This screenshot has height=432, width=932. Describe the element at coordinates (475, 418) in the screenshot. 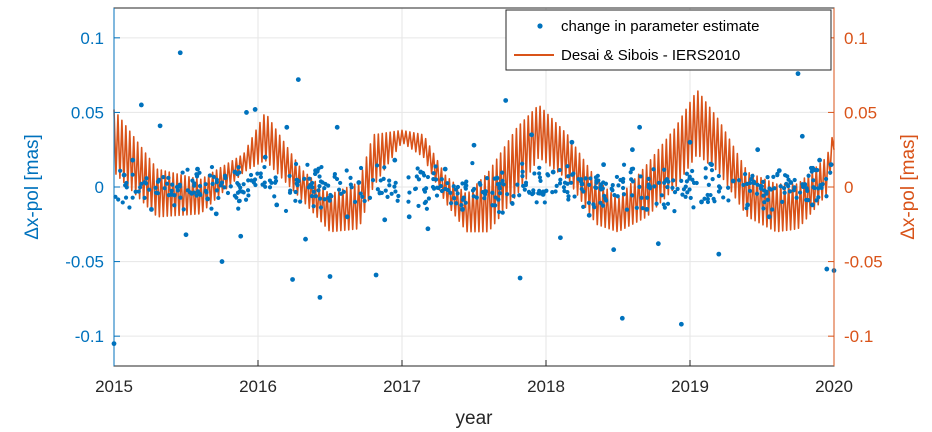

I see `x-axis-label: year` at that location.